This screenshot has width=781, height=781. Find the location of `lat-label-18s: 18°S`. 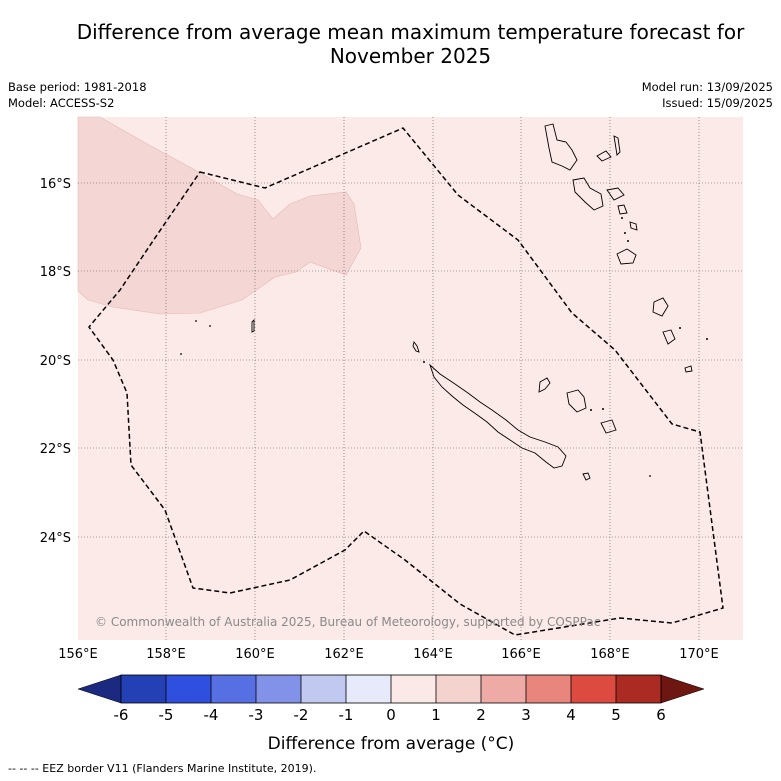

lat-label-18s: 18°S is located at coordinates (55, 272).